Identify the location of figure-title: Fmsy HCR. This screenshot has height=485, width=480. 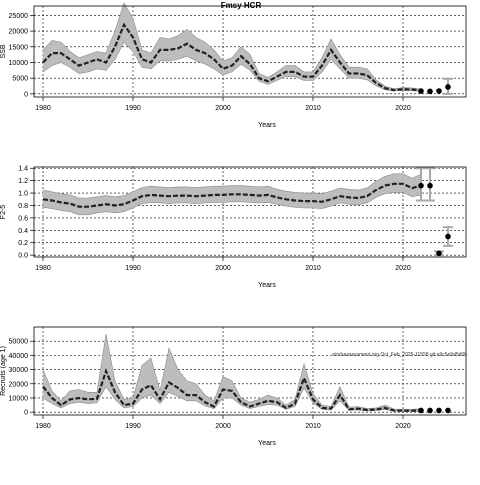
(241, 5).